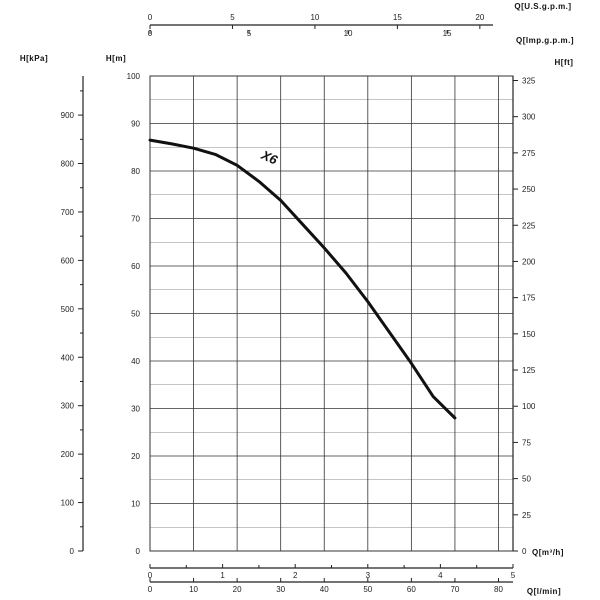  I want to click on q-lmin-tick-label: 0, so click(150, 589).